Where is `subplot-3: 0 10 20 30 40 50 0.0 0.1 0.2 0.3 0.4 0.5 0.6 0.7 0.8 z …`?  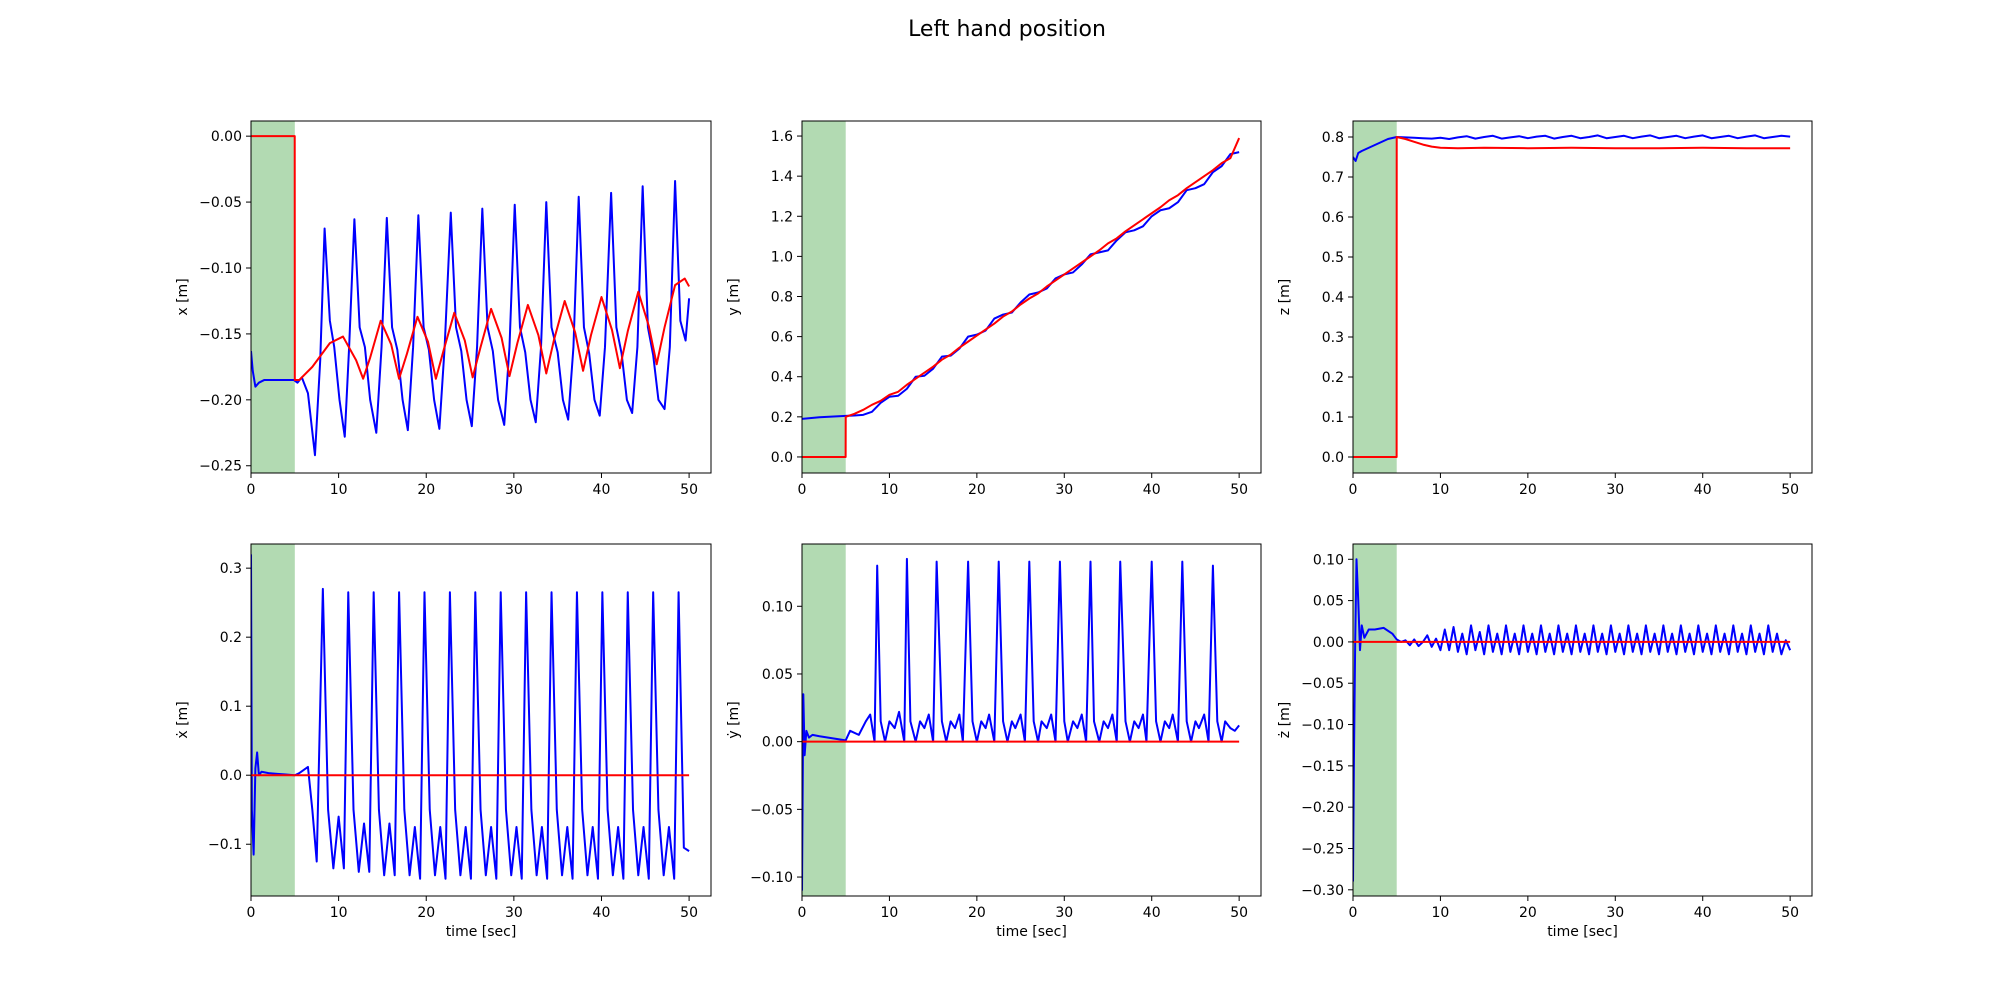 subplot-3: 0 10 20 30 40 50 0.0 0.1 0.2 0.3 0.4 0.5 0.6 0.7 0.8 z … is located at coordinates (1545, 309).